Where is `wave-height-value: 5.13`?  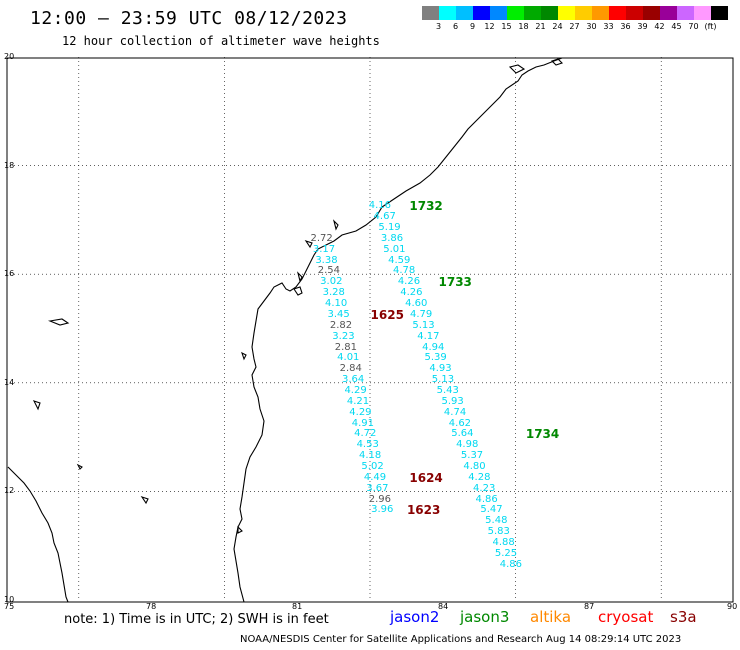
wave-height-value: 5.13 is located at coordinates (423, 325).